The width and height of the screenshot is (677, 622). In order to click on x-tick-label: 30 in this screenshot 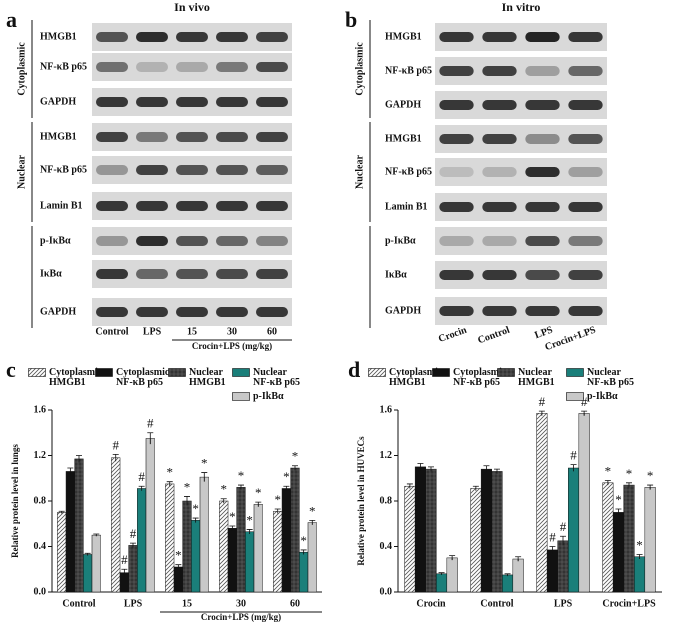, I will do `click(241, 603)`.